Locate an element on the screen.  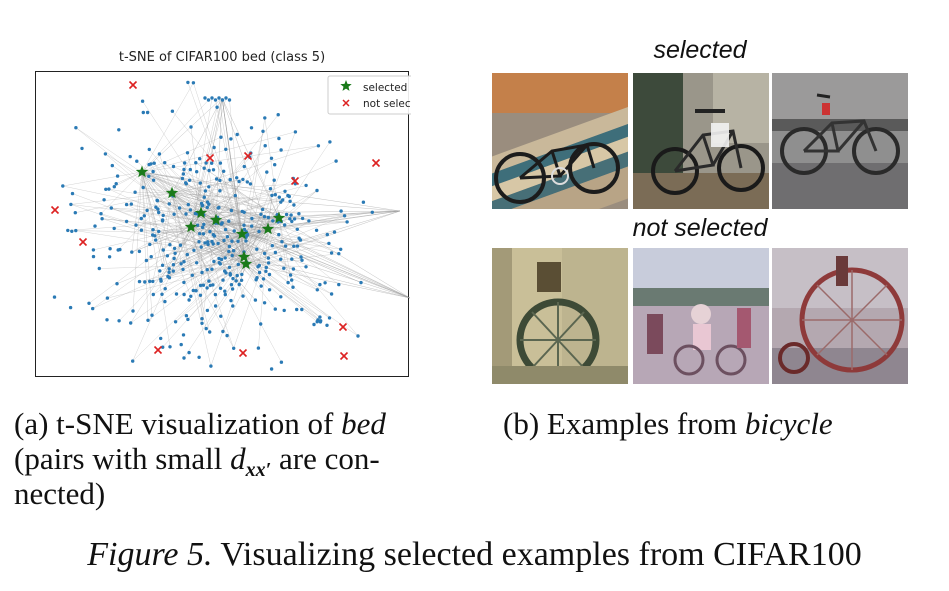
subcaption-a-line2-post: are con- is located at coordinates (329, 458).